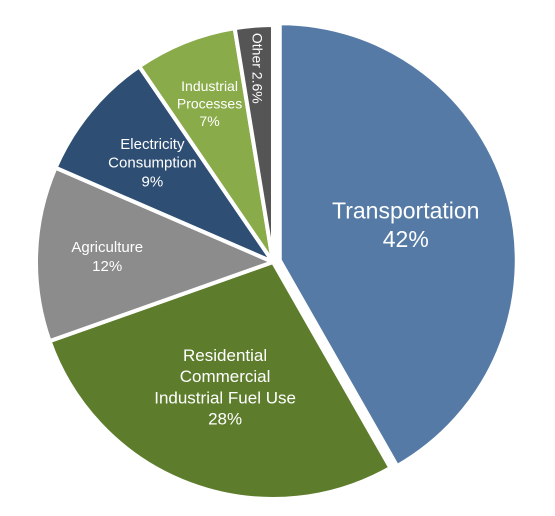  What do you see at coordinates (153, 181) in the screenshot?
I see `slice-value: 9%` at bounding box center [153, 181].